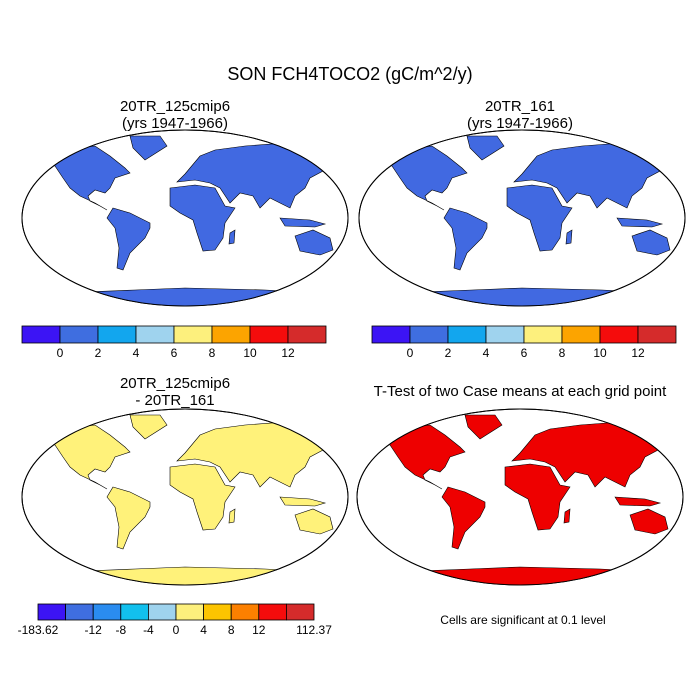 Image resolution: width=700 pixels, height=700 pixels. What do you see at coordinates (520, 106) in the screenshot?
I see `panel-title: 20TR_161` at bounding box center [520, 106].